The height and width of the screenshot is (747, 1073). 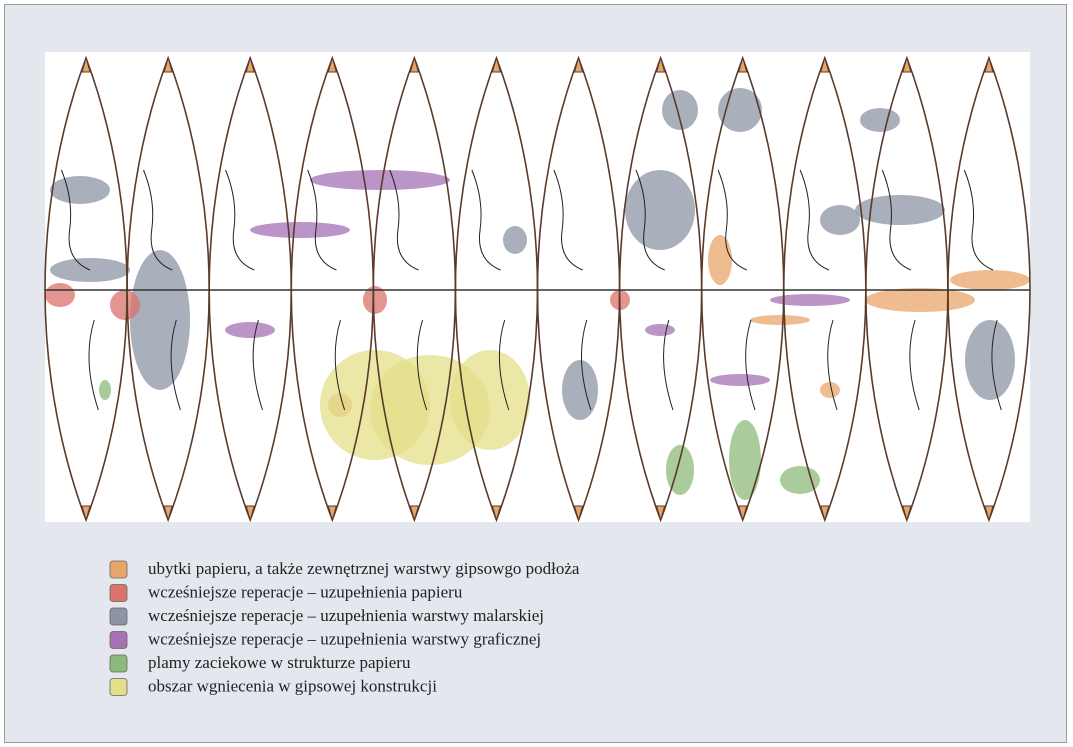 I want to click on legend-label: obszar wgniecenia w gipsowej konstrukcji, so click(x=292, y=685).